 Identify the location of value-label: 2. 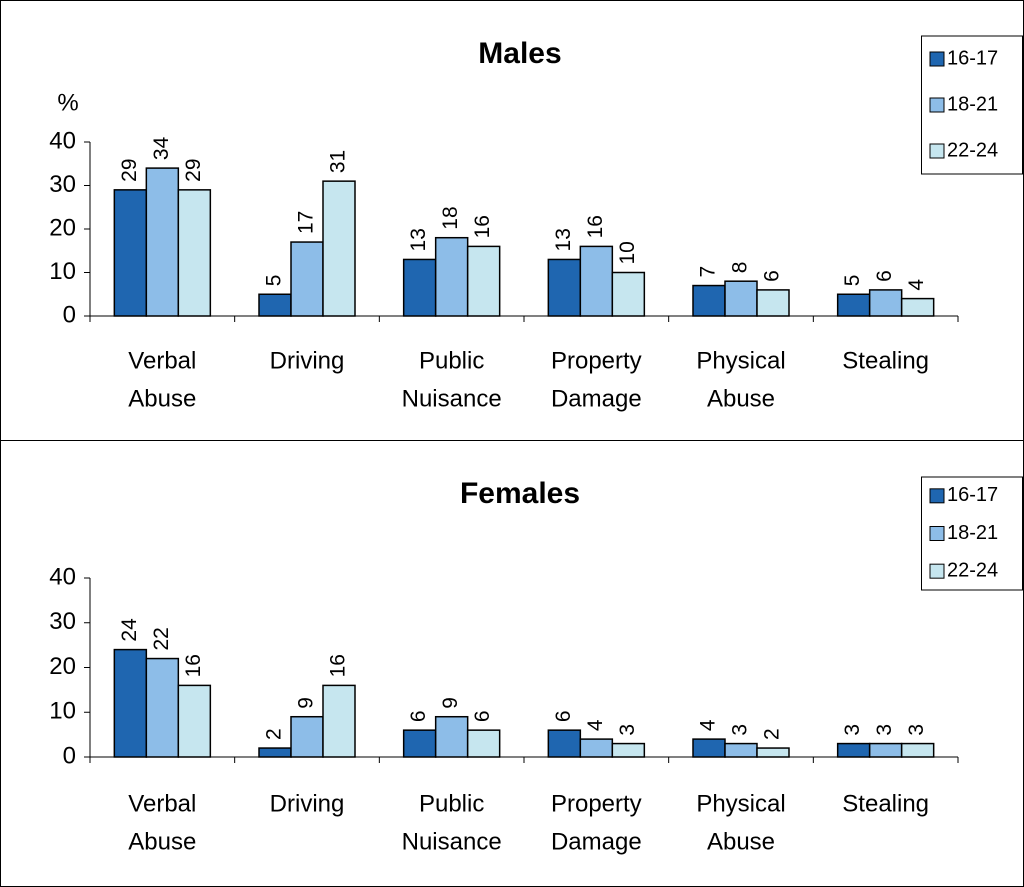
(772, 734).